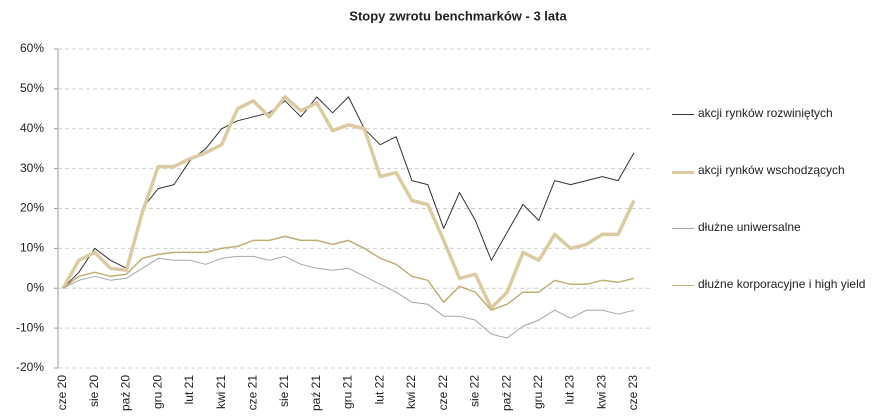  I want to click on x-tick-label: paź 20, so click(126, 393).